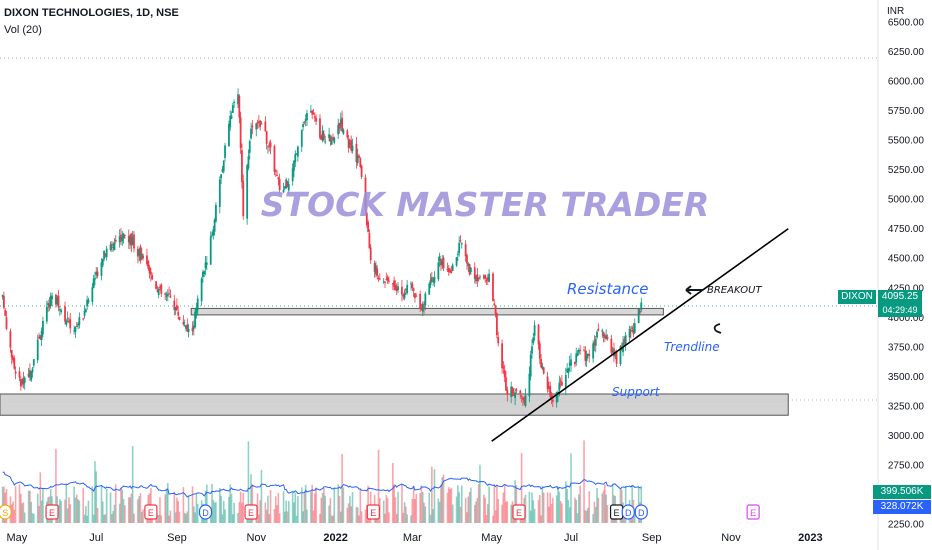 This screenshot has width=932, height=550. What do you see at coordinates (857, 297) in the screenshot?
I see `symbol-tag: DIXON` at bounding box center [857, 297].